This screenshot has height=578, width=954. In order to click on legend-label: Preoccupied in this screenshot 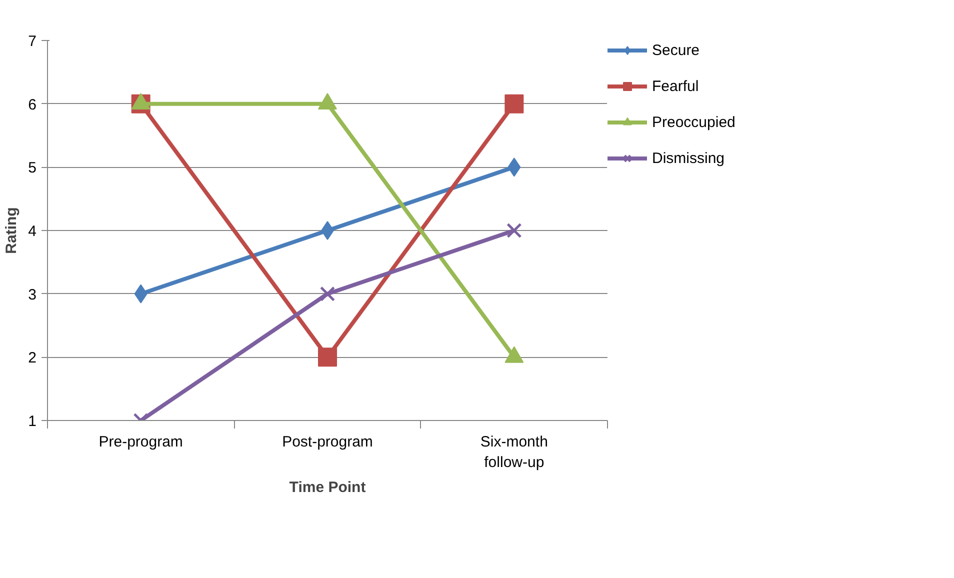, I will do `click(694, 122)`.